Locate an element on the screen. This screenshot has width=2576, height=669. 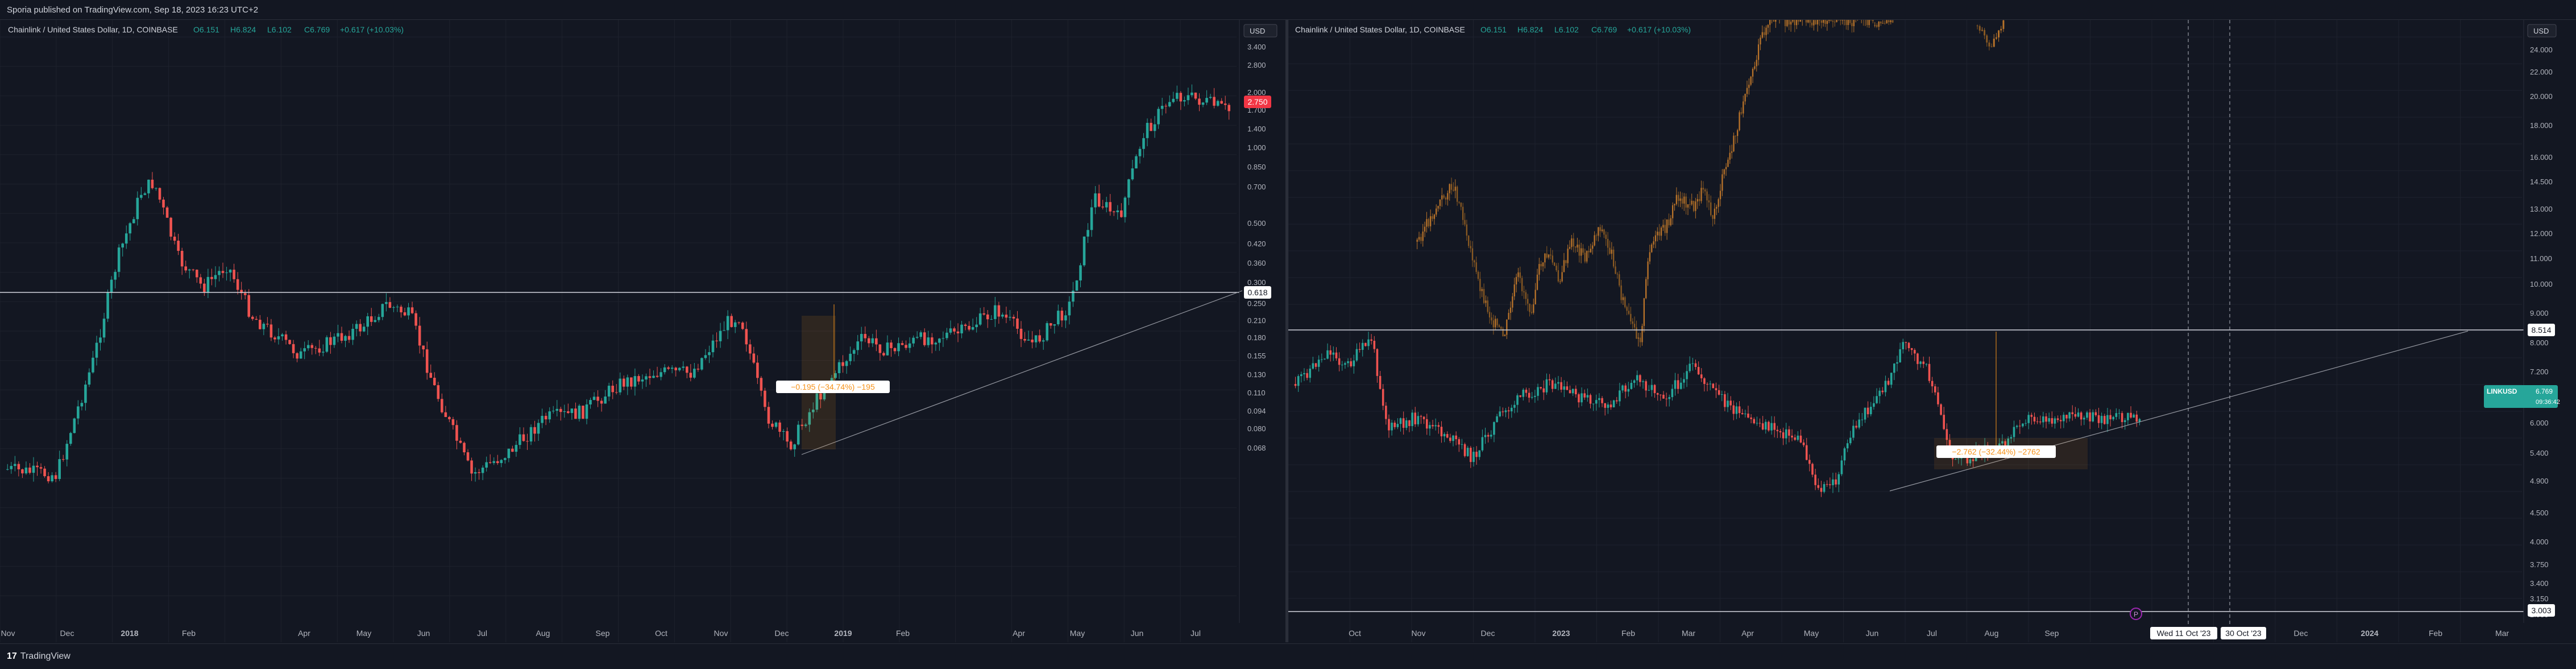
tradingview-logo: 17 TradingView is located at coordinates (38, 656).